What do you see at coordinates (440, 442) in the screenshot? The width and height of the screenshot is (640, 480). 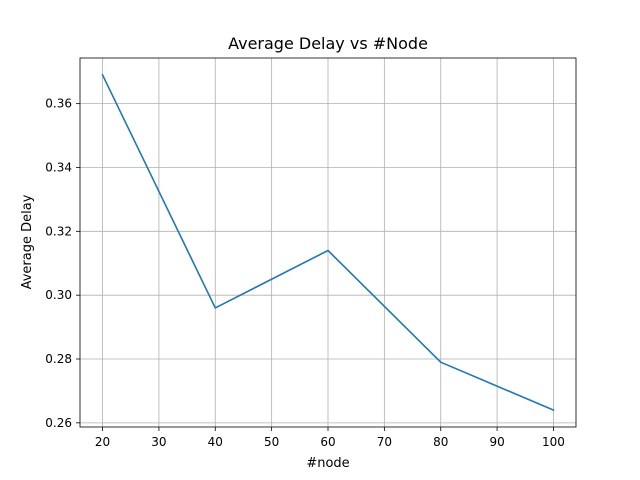 I see `x-tick-label: 80` at bounding box center [440, 442].